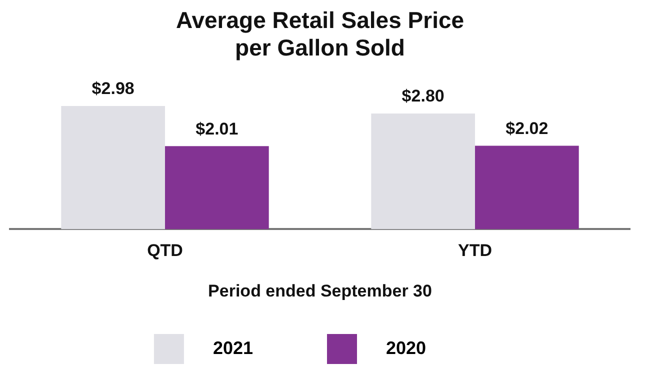  Describe the element at coordinates (426, 348) in the screenshot. I see `legend-label: 2020` at that location.